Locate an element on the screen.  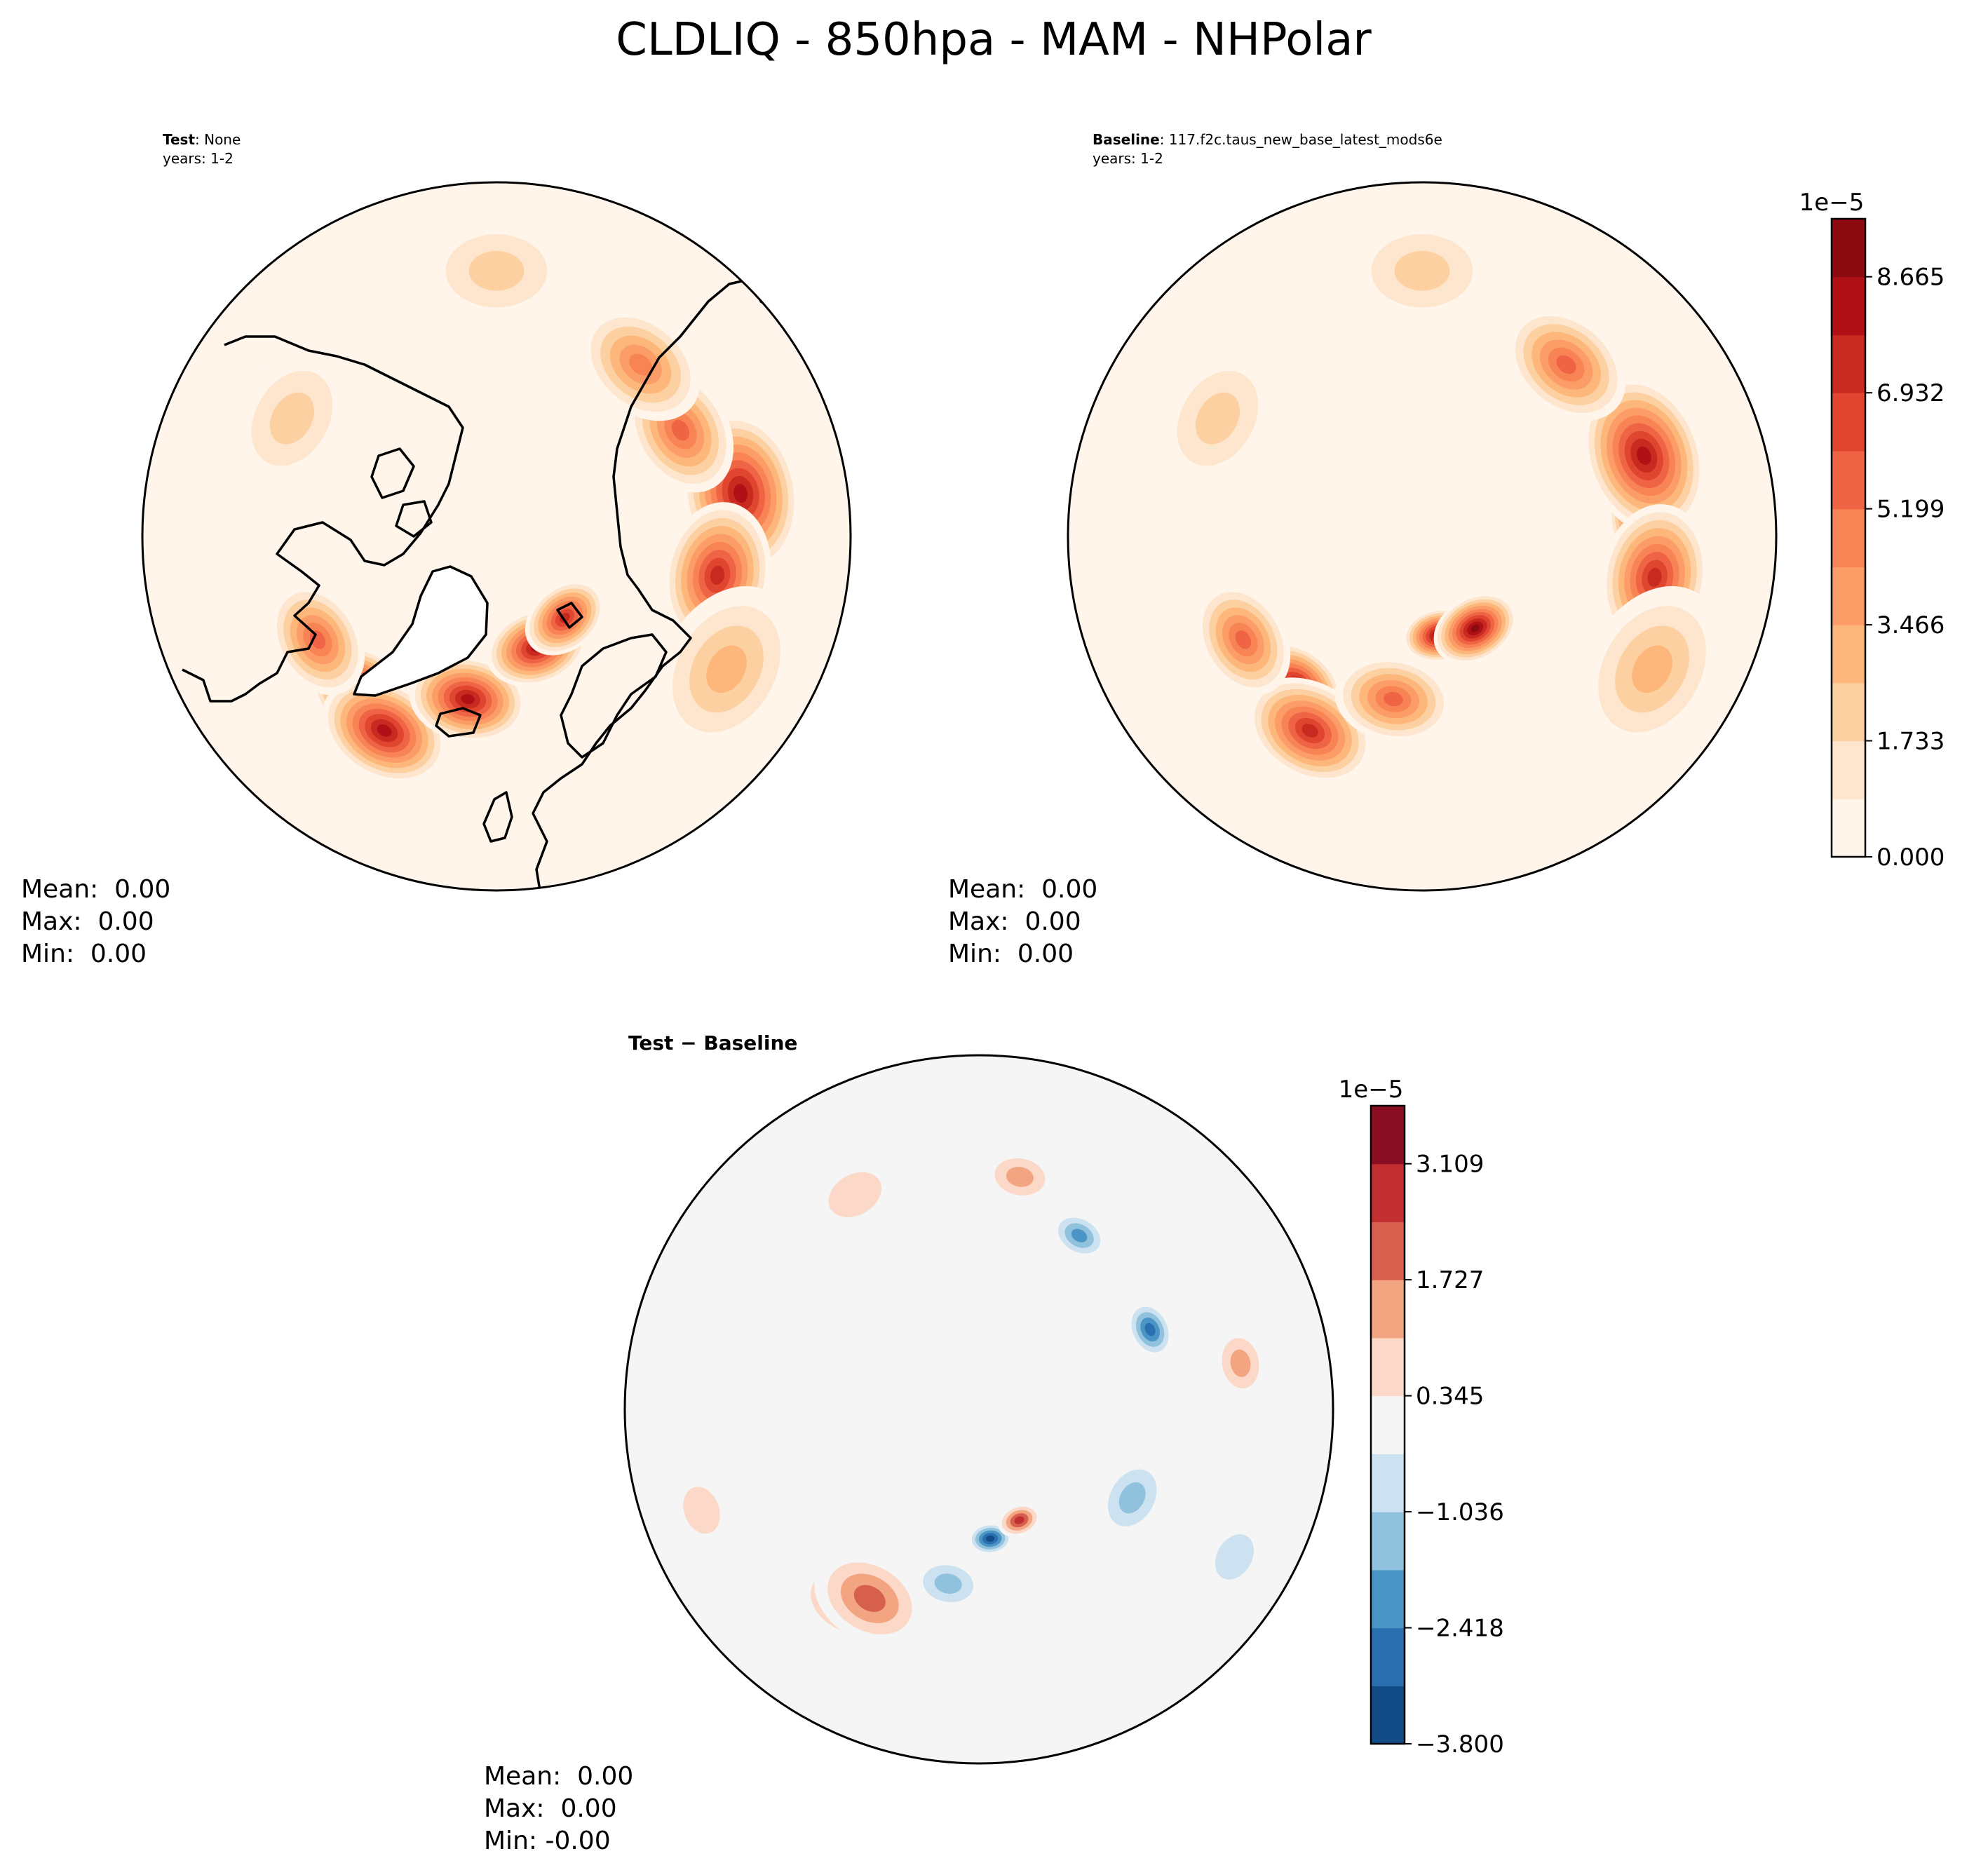
panel-test-coastline-iceland is located at coordinates (459, 722).